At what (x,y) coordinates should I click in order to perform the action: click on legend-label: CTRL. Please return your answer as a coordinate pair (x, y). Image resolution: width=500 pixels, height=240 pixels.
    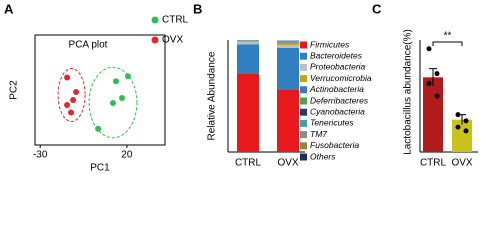
    Looking at the image, I should click on (175, 20).